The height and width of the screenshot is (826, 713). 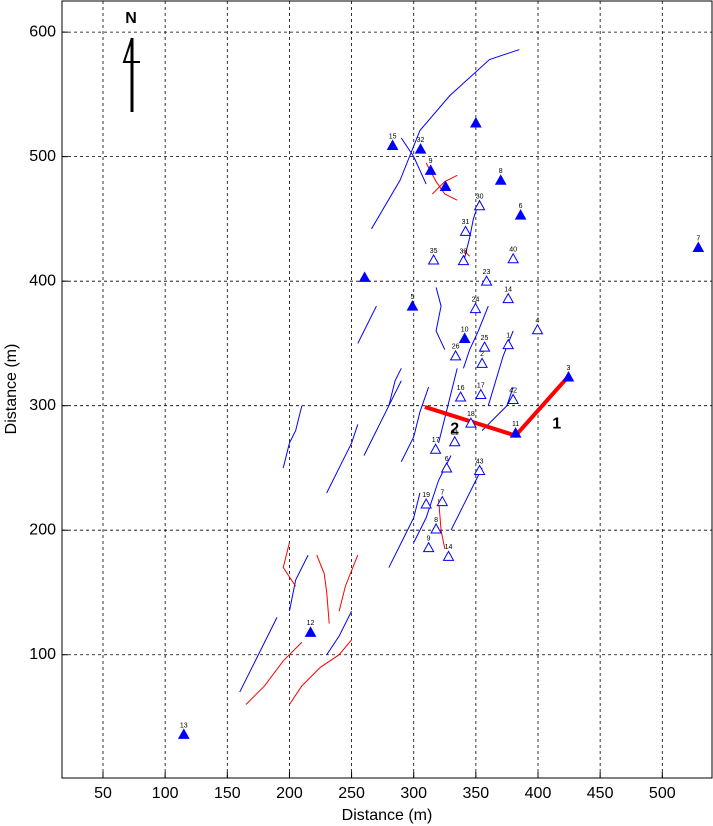 I want to click on station-label: 5, so click(x=413, y=297).